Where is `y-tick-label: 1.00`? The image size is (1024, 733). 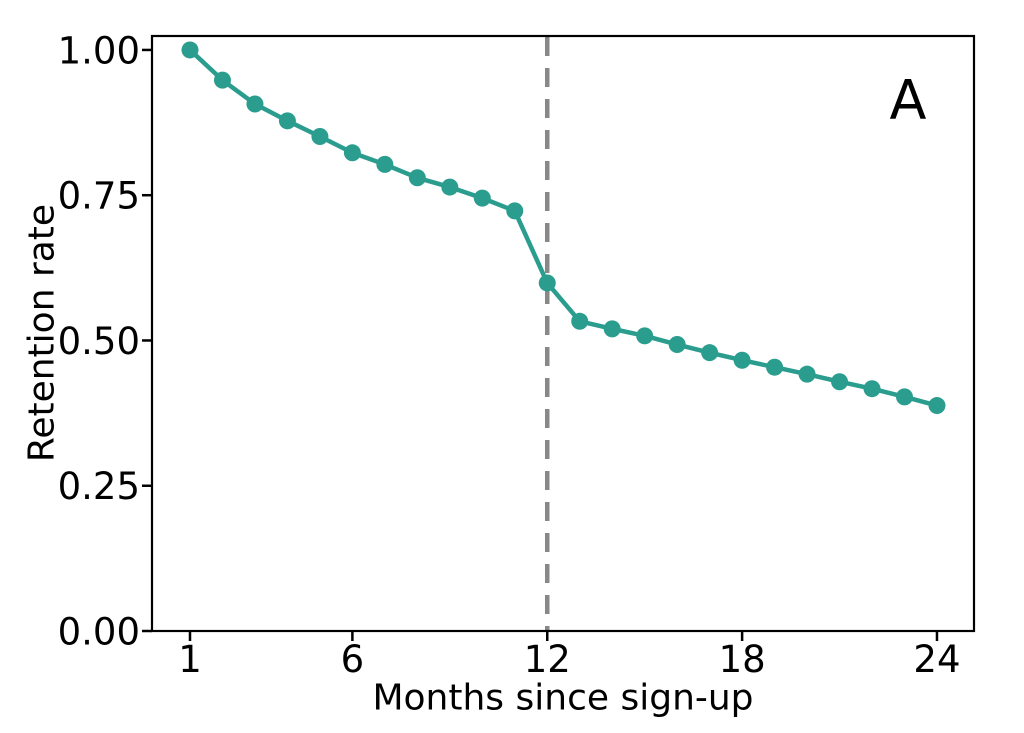 y-tick-label: 1.00 is located at coordinates (99, 50).